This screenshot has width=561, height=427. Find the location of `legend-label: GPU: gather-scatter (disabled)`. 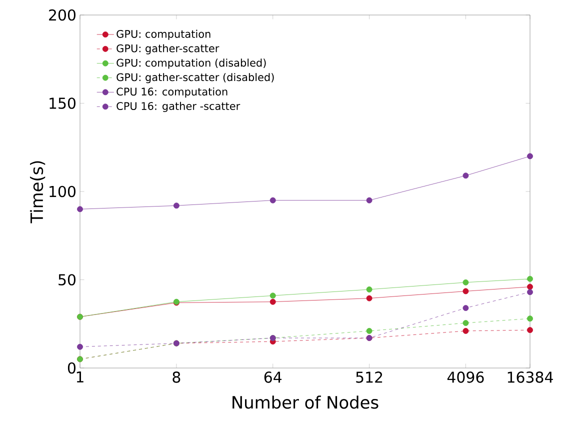

legend-label: GPU: gather-scatter (disabled) is located at coordinates (195, 78).